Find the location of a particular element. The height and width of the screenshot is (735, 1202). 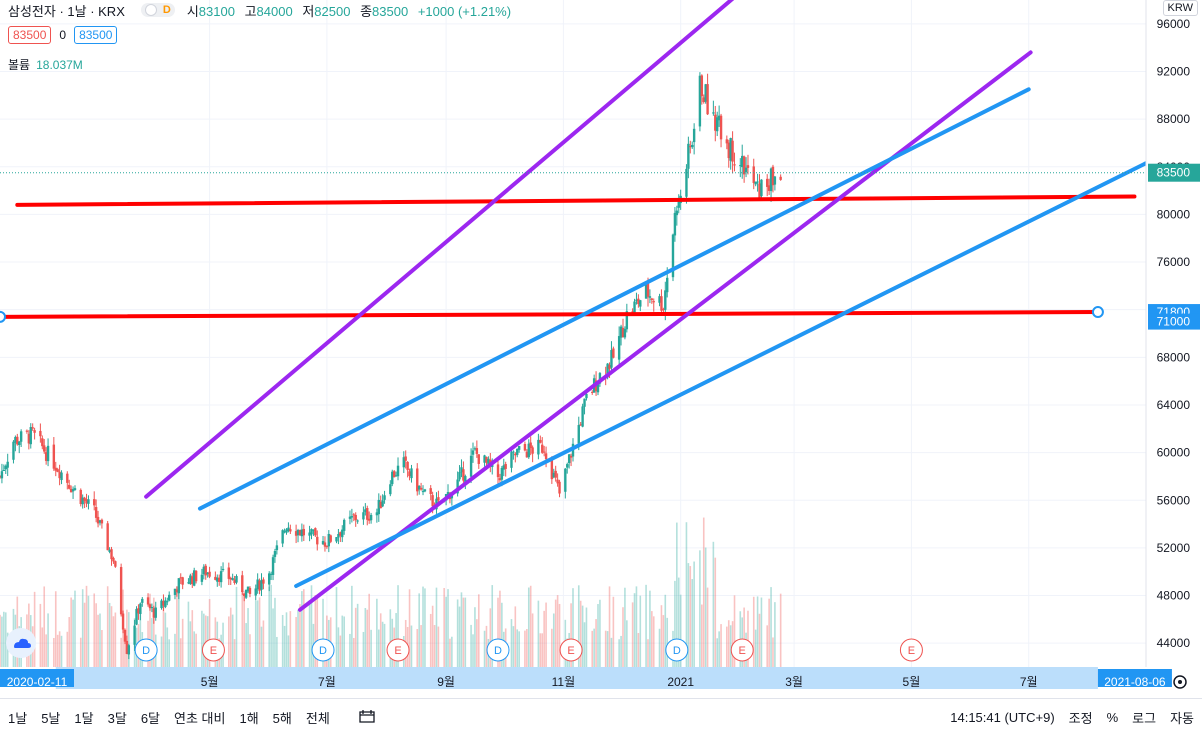

range-button-1: 5날 is located at coordinates (51, 718).